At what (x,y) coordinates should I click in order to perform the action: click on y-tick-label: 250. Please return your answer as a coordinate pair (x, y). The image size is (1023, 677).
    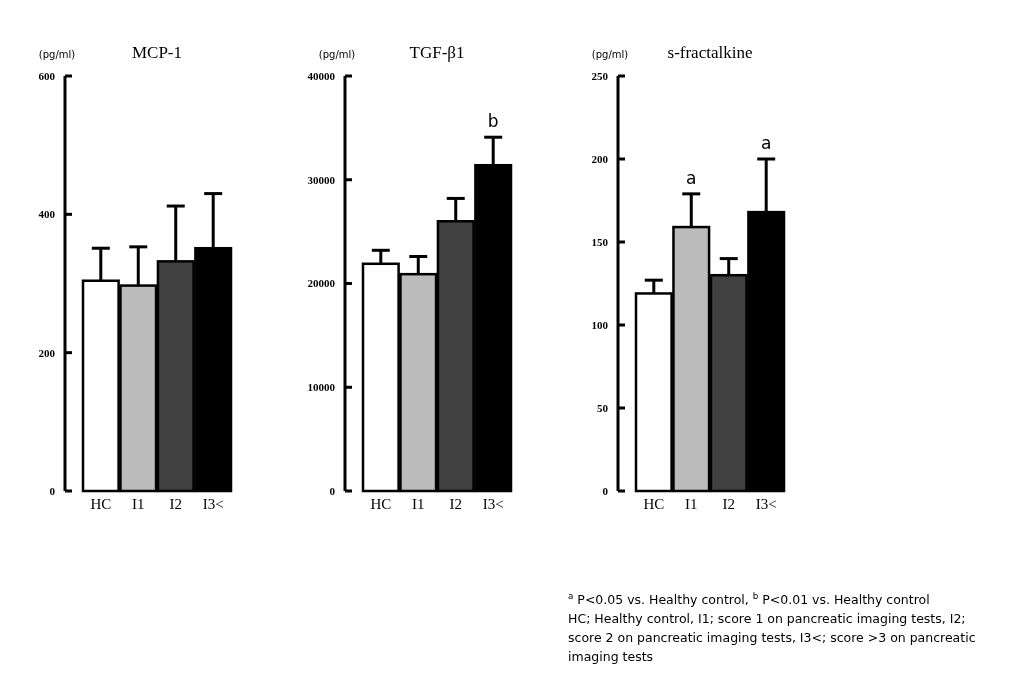
    Looking at the image, I should click on (600, 75).